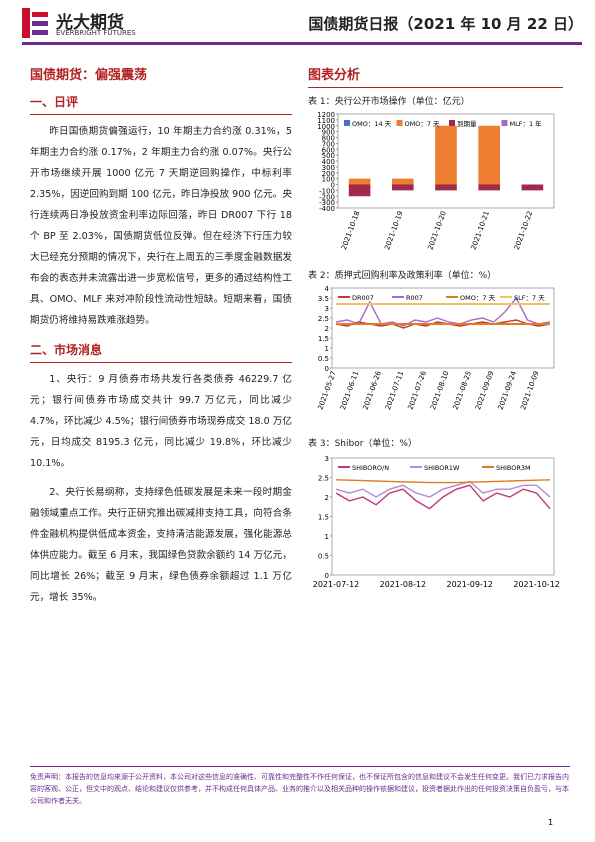 The width and height of the screenshot is (595, 842). I want to click on legend-label: SHIBOR1W, so click(442, 468).